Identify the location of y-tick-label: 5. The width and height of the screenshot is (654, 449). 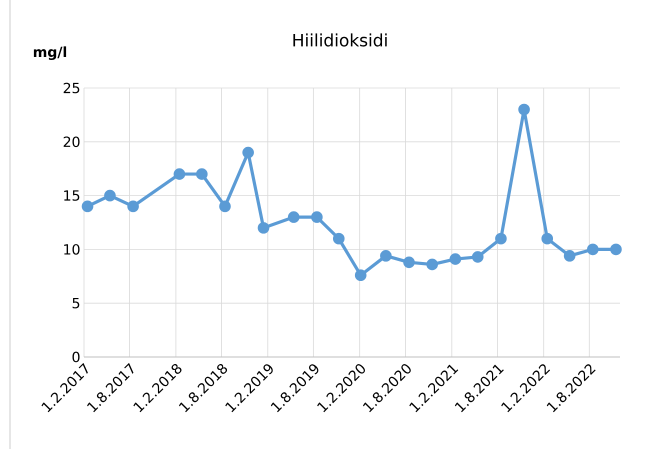
(76, 303).